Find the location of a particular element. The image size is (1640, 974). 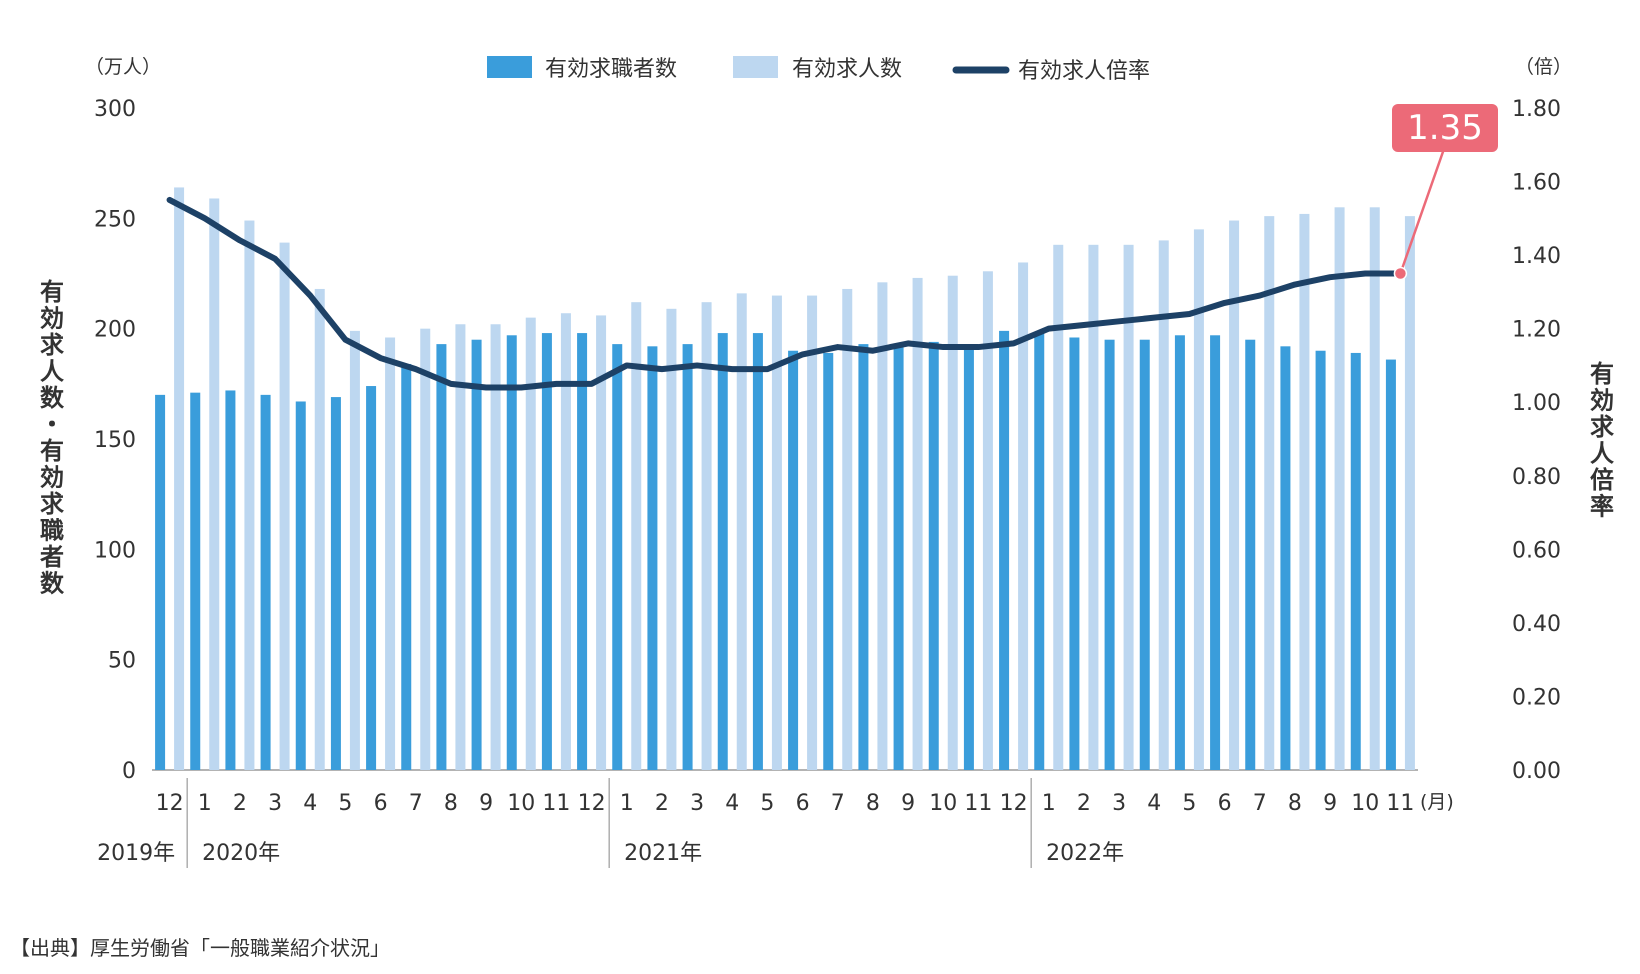

y-right-tick-label: 0.80 is located at coordinates (1536, 477).